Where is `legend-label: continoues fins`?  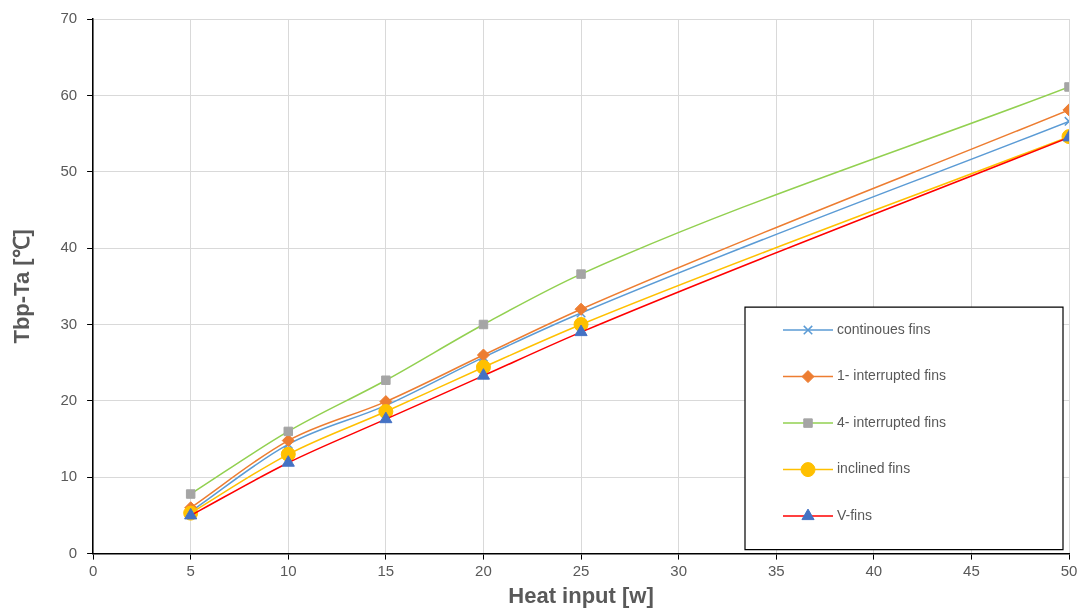 legend-label: continoues fins is located at coordinates (884, 328).